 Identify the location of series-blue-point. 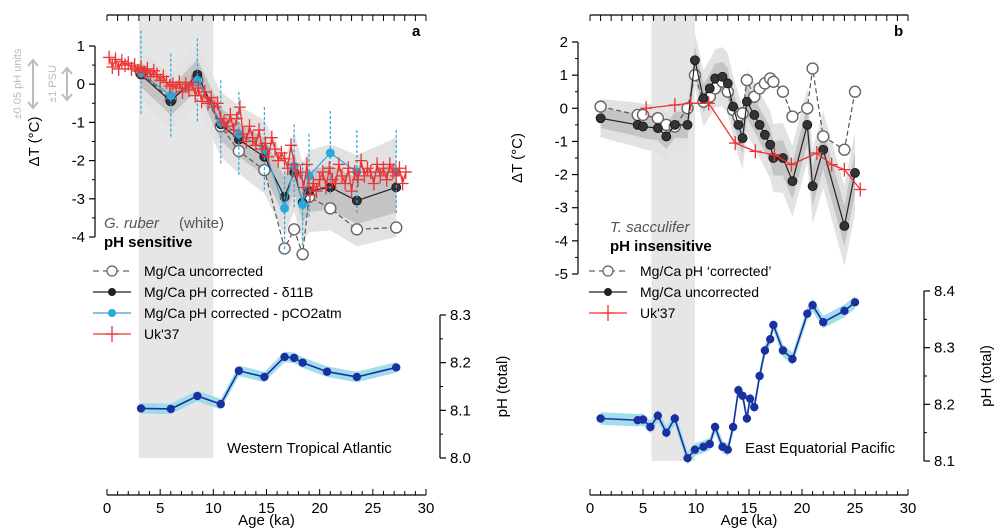
(197, 80).